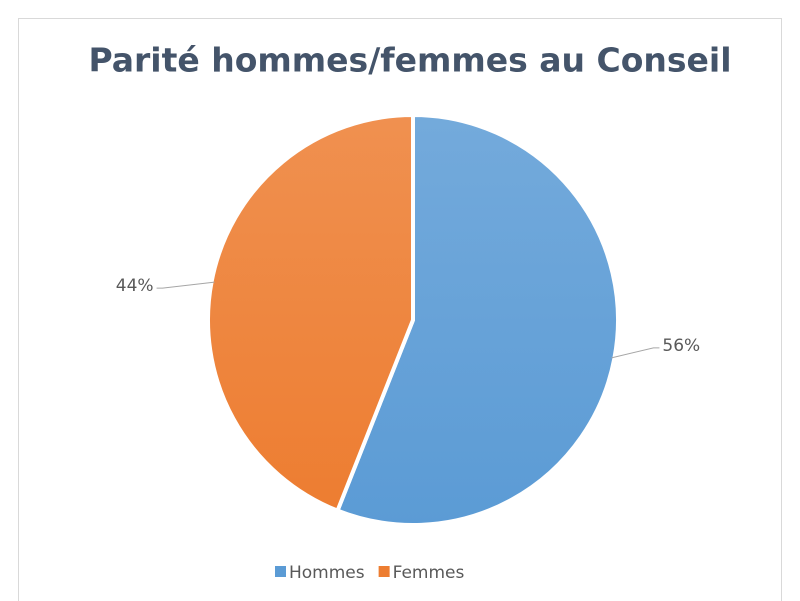 The height and width of the screenshot is (601, 800). What do you see at coordinates (681, 346) in the screenshot?
I see `data-label: 56%` at bounding box center [681, 346].